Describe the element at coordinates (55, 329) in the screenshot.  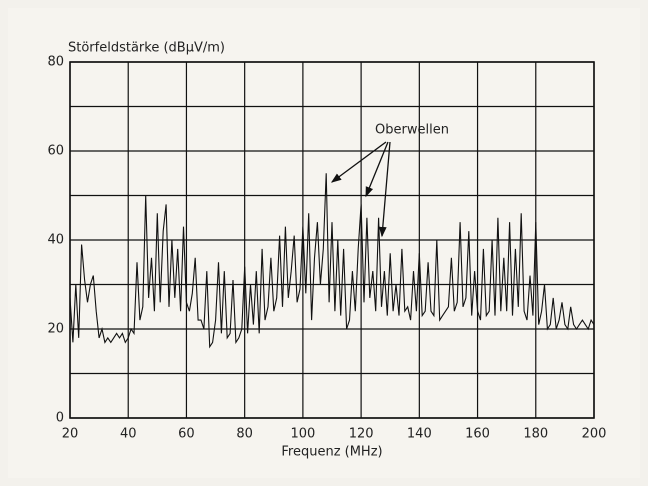
I see `y-tick-label: 20` at that location.